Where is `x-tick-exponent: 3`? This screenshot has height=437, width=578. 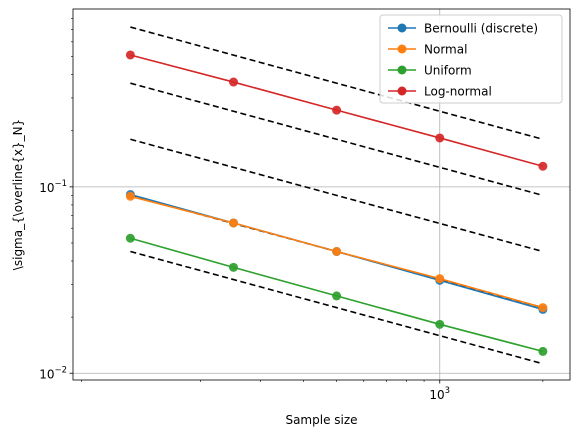 x-tick-exponent: 3 is located at coordinates (447, 391).